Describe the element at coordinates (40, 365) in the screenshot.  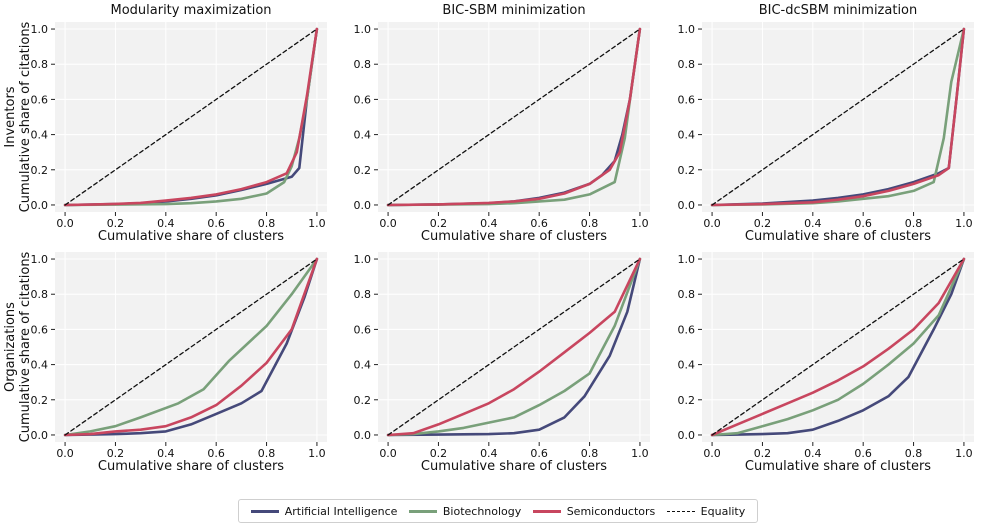
I see `panel-4-ytick-label-2: 0.4` at that location.